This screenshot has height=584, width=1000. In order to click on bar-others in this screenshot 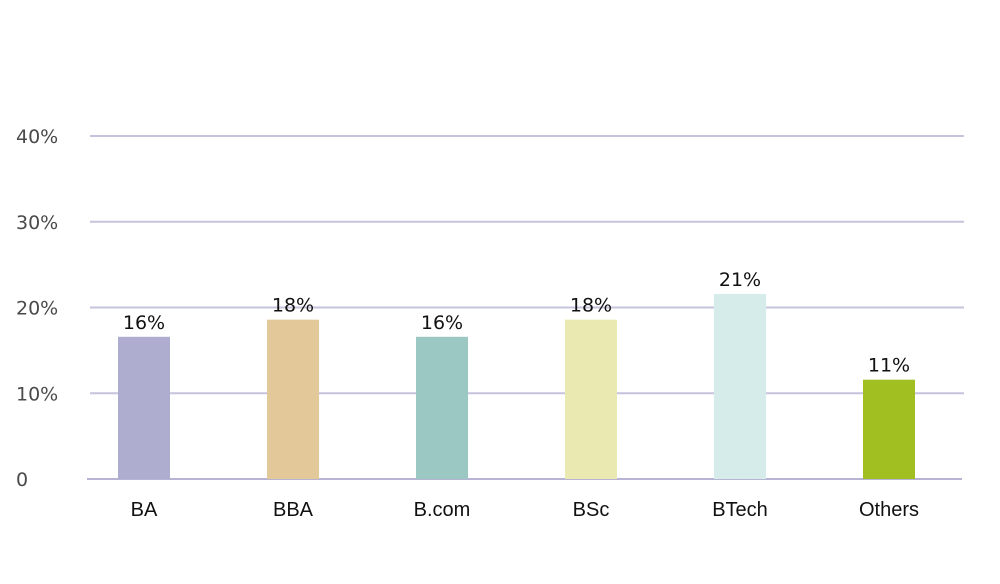, I will do `click(889, 429)`.